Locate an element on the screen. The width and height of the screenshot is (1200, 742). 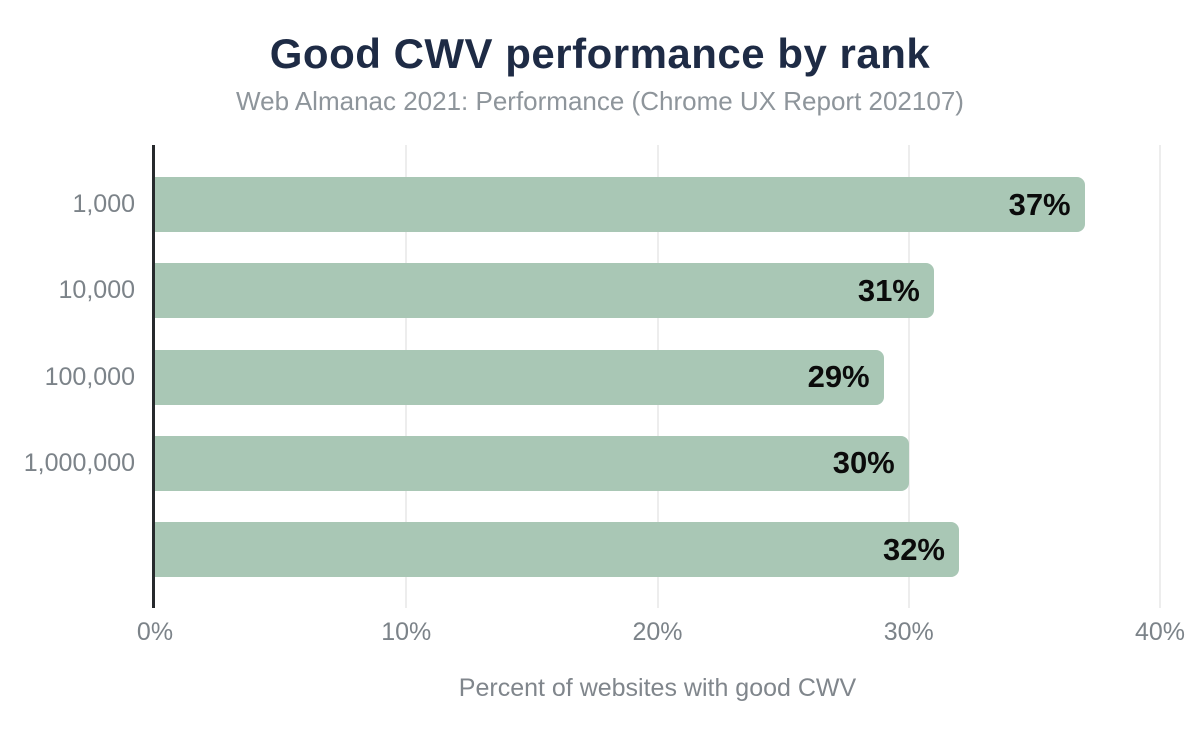
bar-unlabeled: 32% is located at coordinates (557, 549).